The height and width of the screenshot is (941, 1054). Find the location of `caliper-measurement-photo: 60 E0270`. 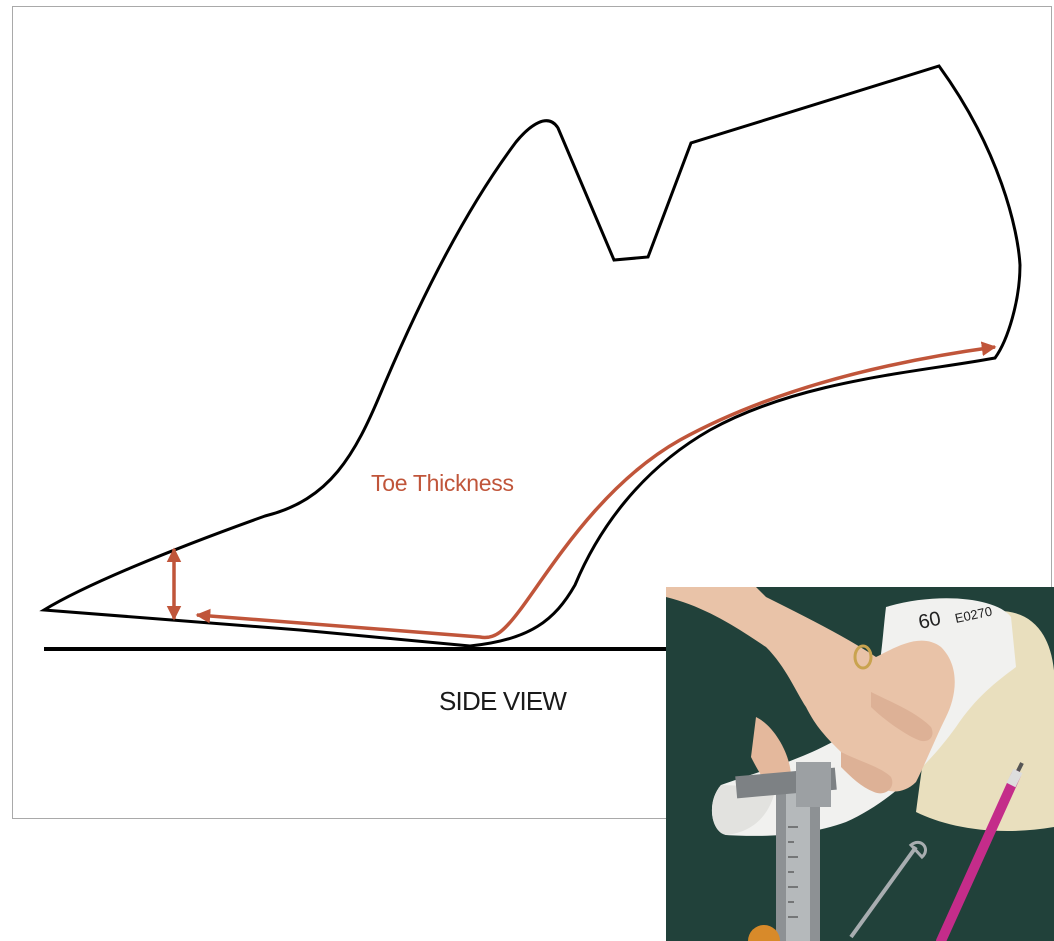

caliper-measurement-photo: 60 E0270 is located at coordinates (860, 764).